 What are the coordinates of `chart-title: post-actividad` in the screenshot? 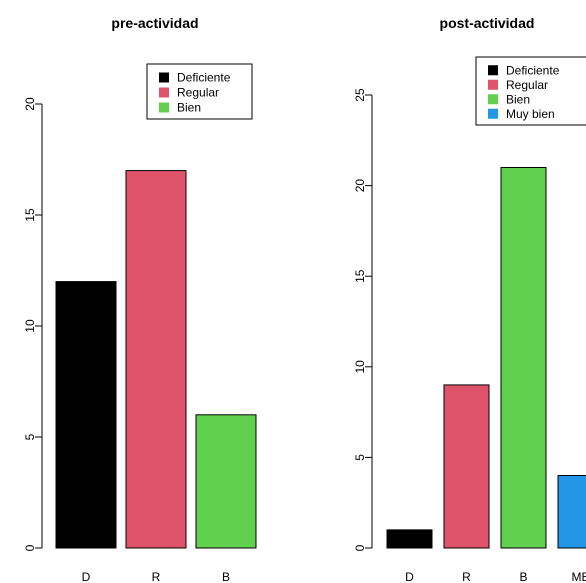 It's located at (487, 23).